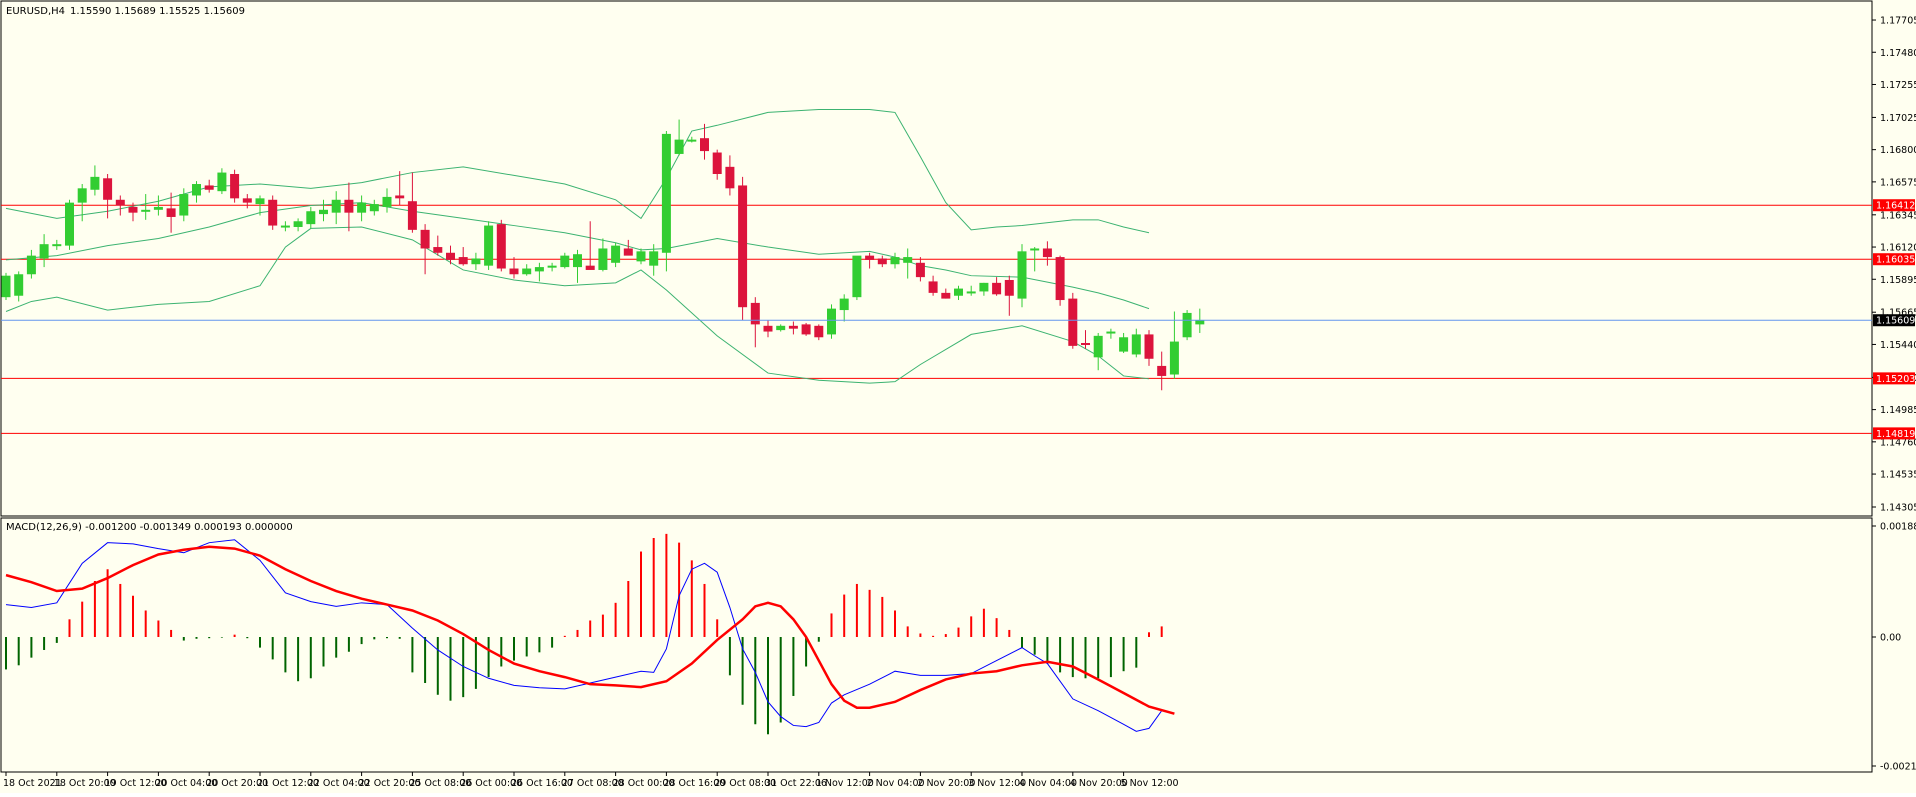  Describe the element at coordinates (1898, 248) in the screenshot. I see `price-tick-label: 1.16120` at that location.